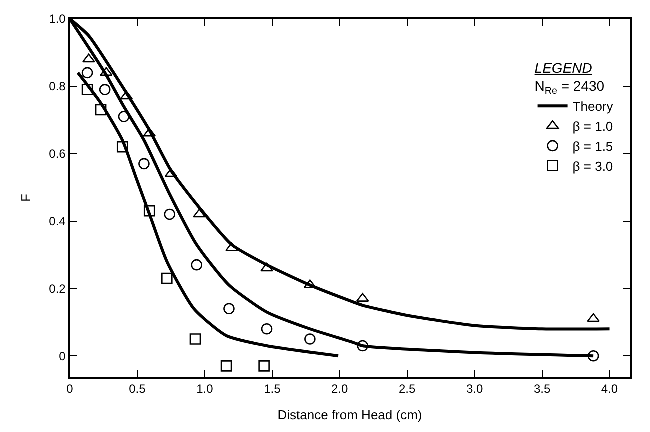  Describe the element at coordinates (137, 389) in the screenshot. I see `x-tick-label: 0.5` at that location.